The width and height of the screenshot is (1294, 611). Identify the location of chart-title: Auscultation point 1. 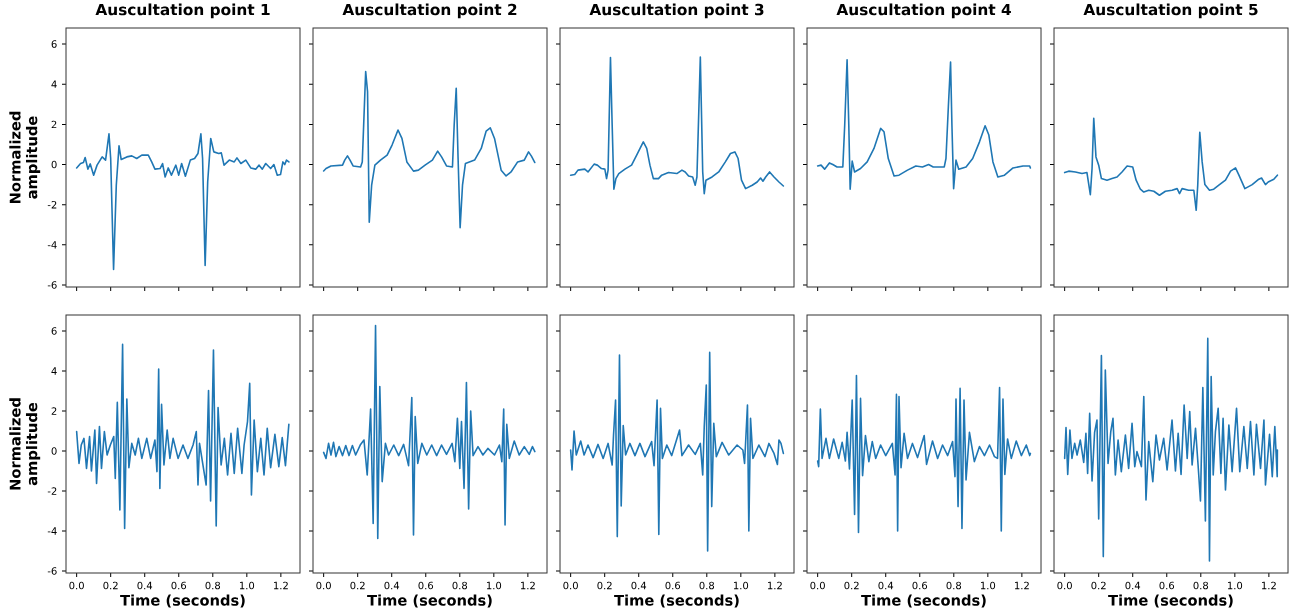
(182, 11).